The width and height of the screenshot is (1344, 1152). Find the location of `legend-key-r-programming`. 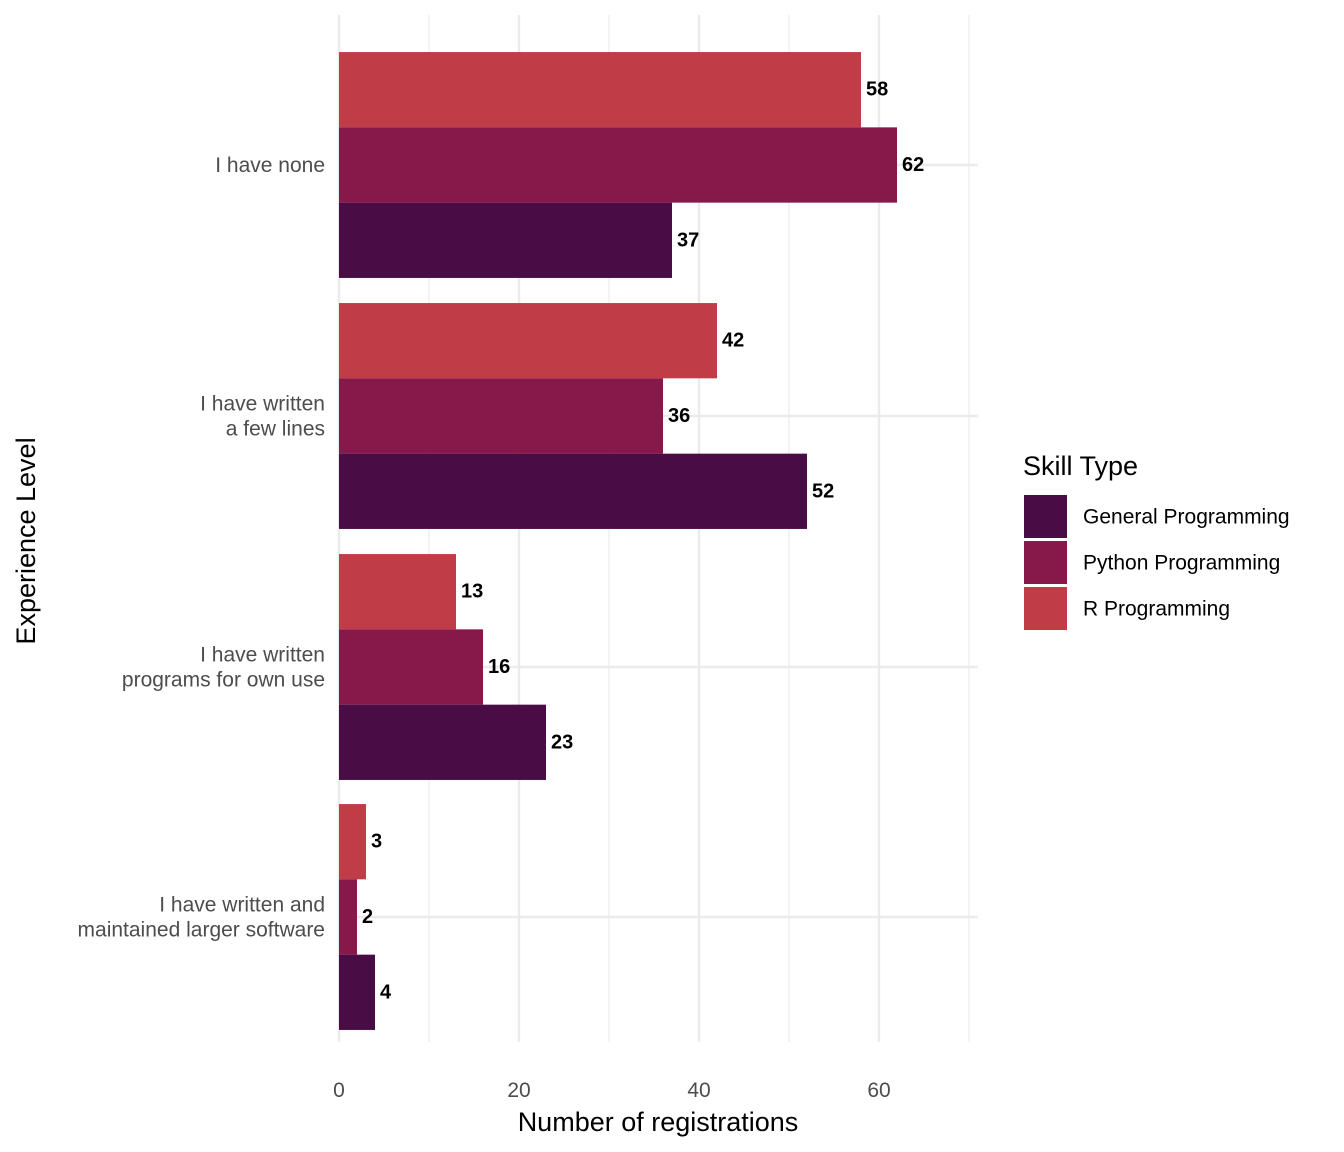

legend-key-r-programming is located at coordinates (1045, 608).